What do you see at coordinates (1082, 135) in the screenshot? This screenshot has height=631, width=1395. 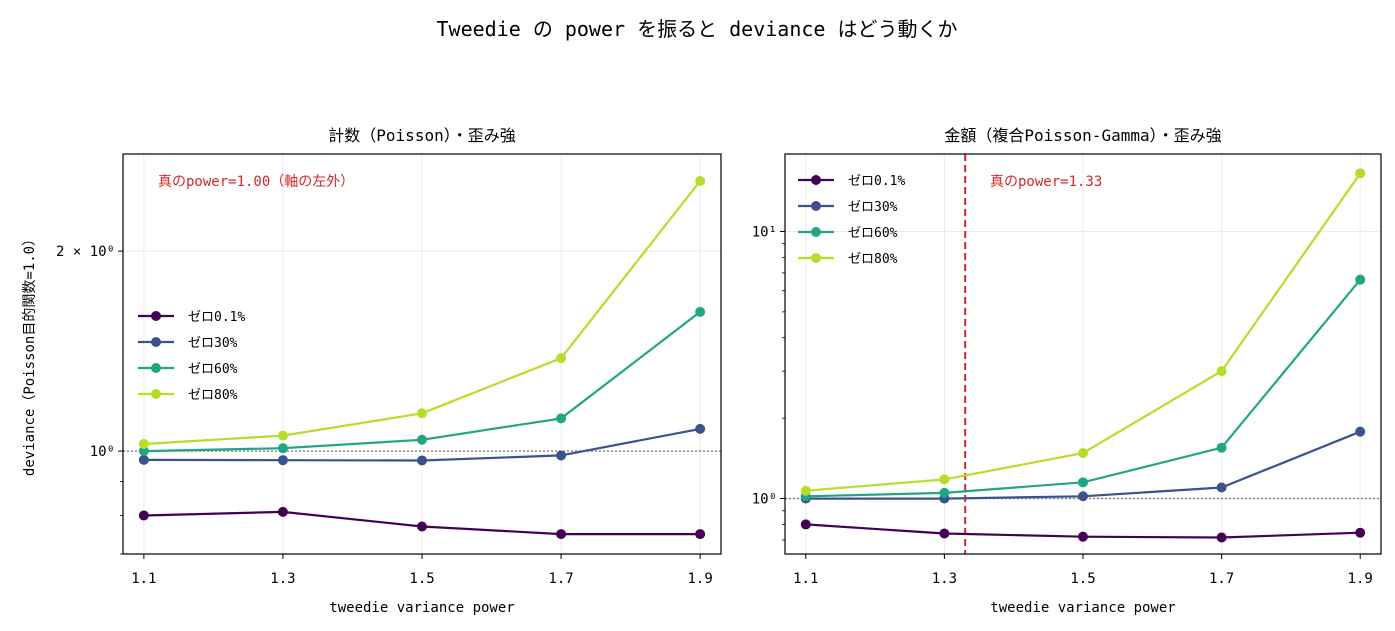 I see `panel-title: 金額（複合Poisson-Gamma）・歪み強` at bounding box center [1082, 135].